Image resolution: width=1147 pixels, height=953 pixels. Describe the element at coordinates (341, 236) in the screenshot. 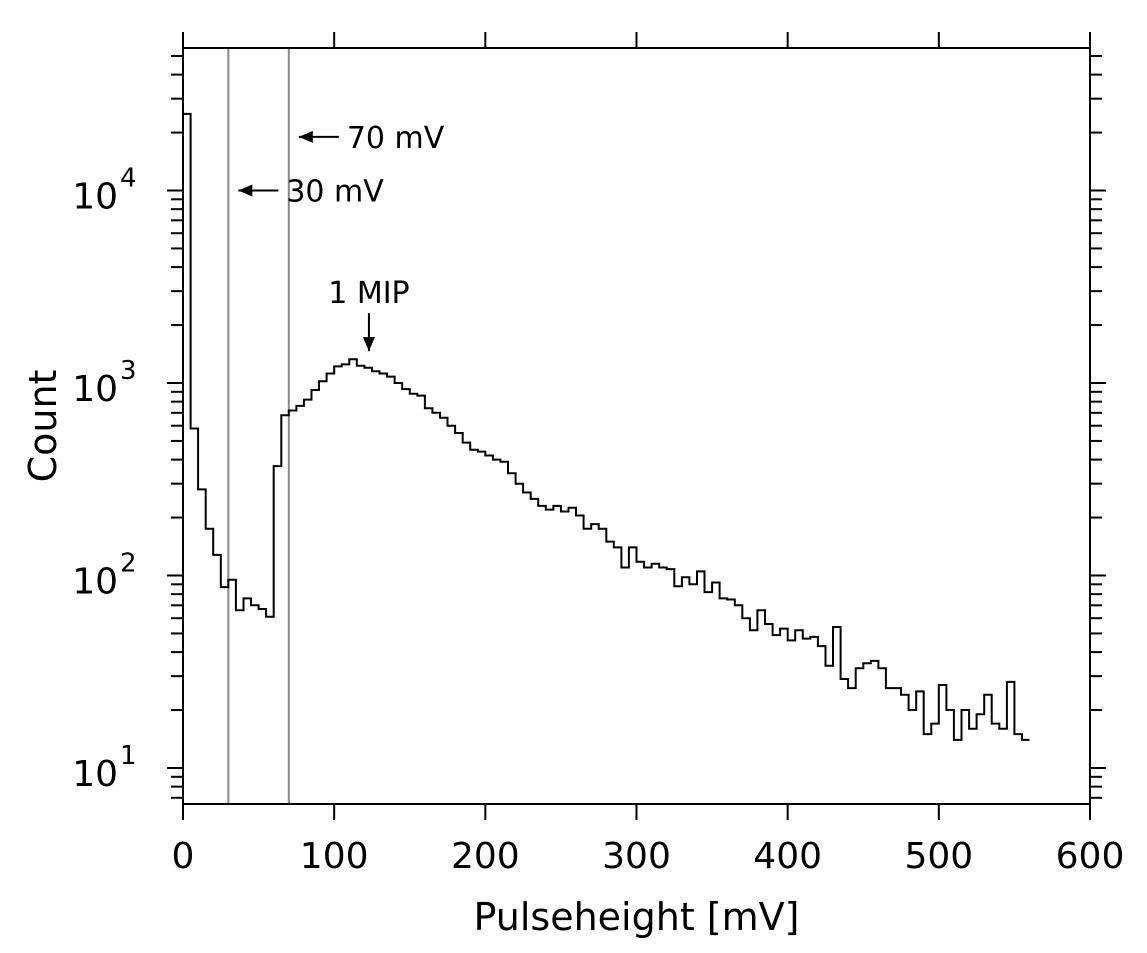

I see `annotations: 70 mV 30 mV 1 MIP` at that location.